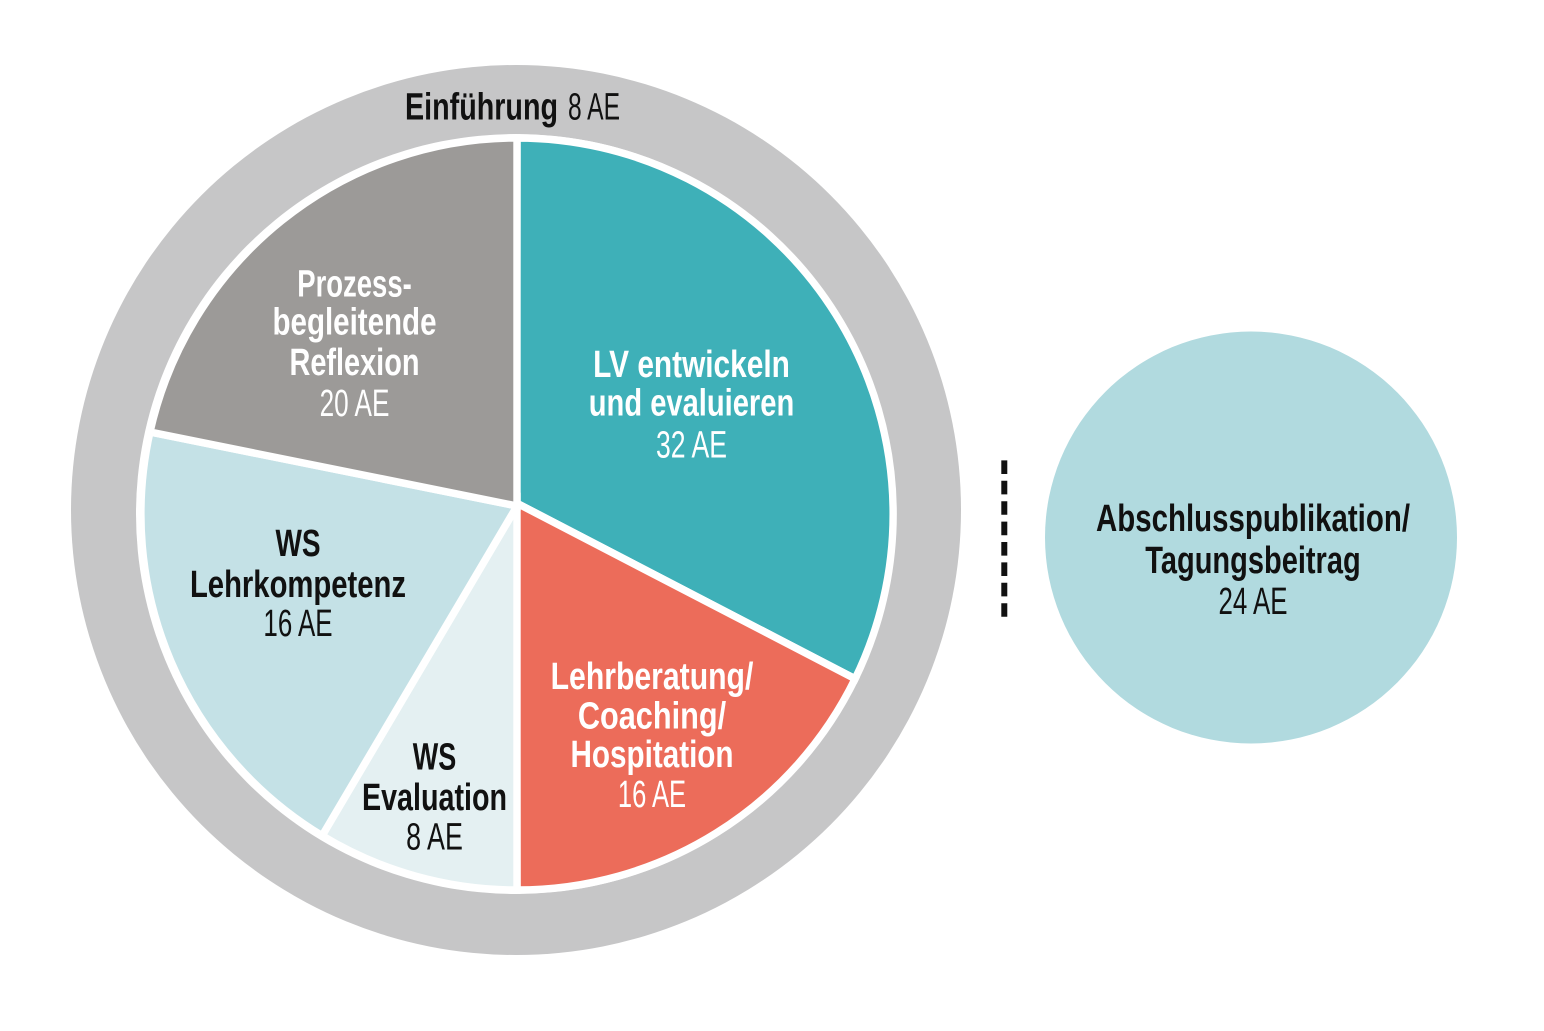 This screenshot has height=1031, width=1544. I want to click on svg-text: LV entwickeln, so click(691, 365).